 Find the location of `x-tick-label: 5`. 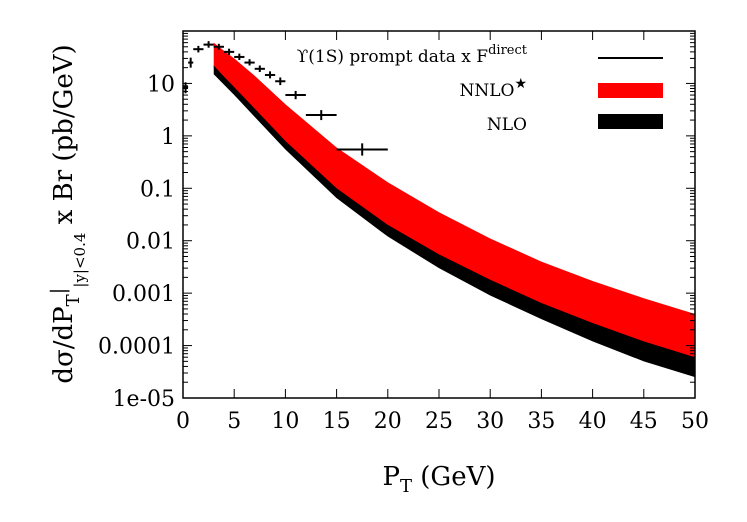

x-tick-label: 5 is located at coordinates (234, 421).